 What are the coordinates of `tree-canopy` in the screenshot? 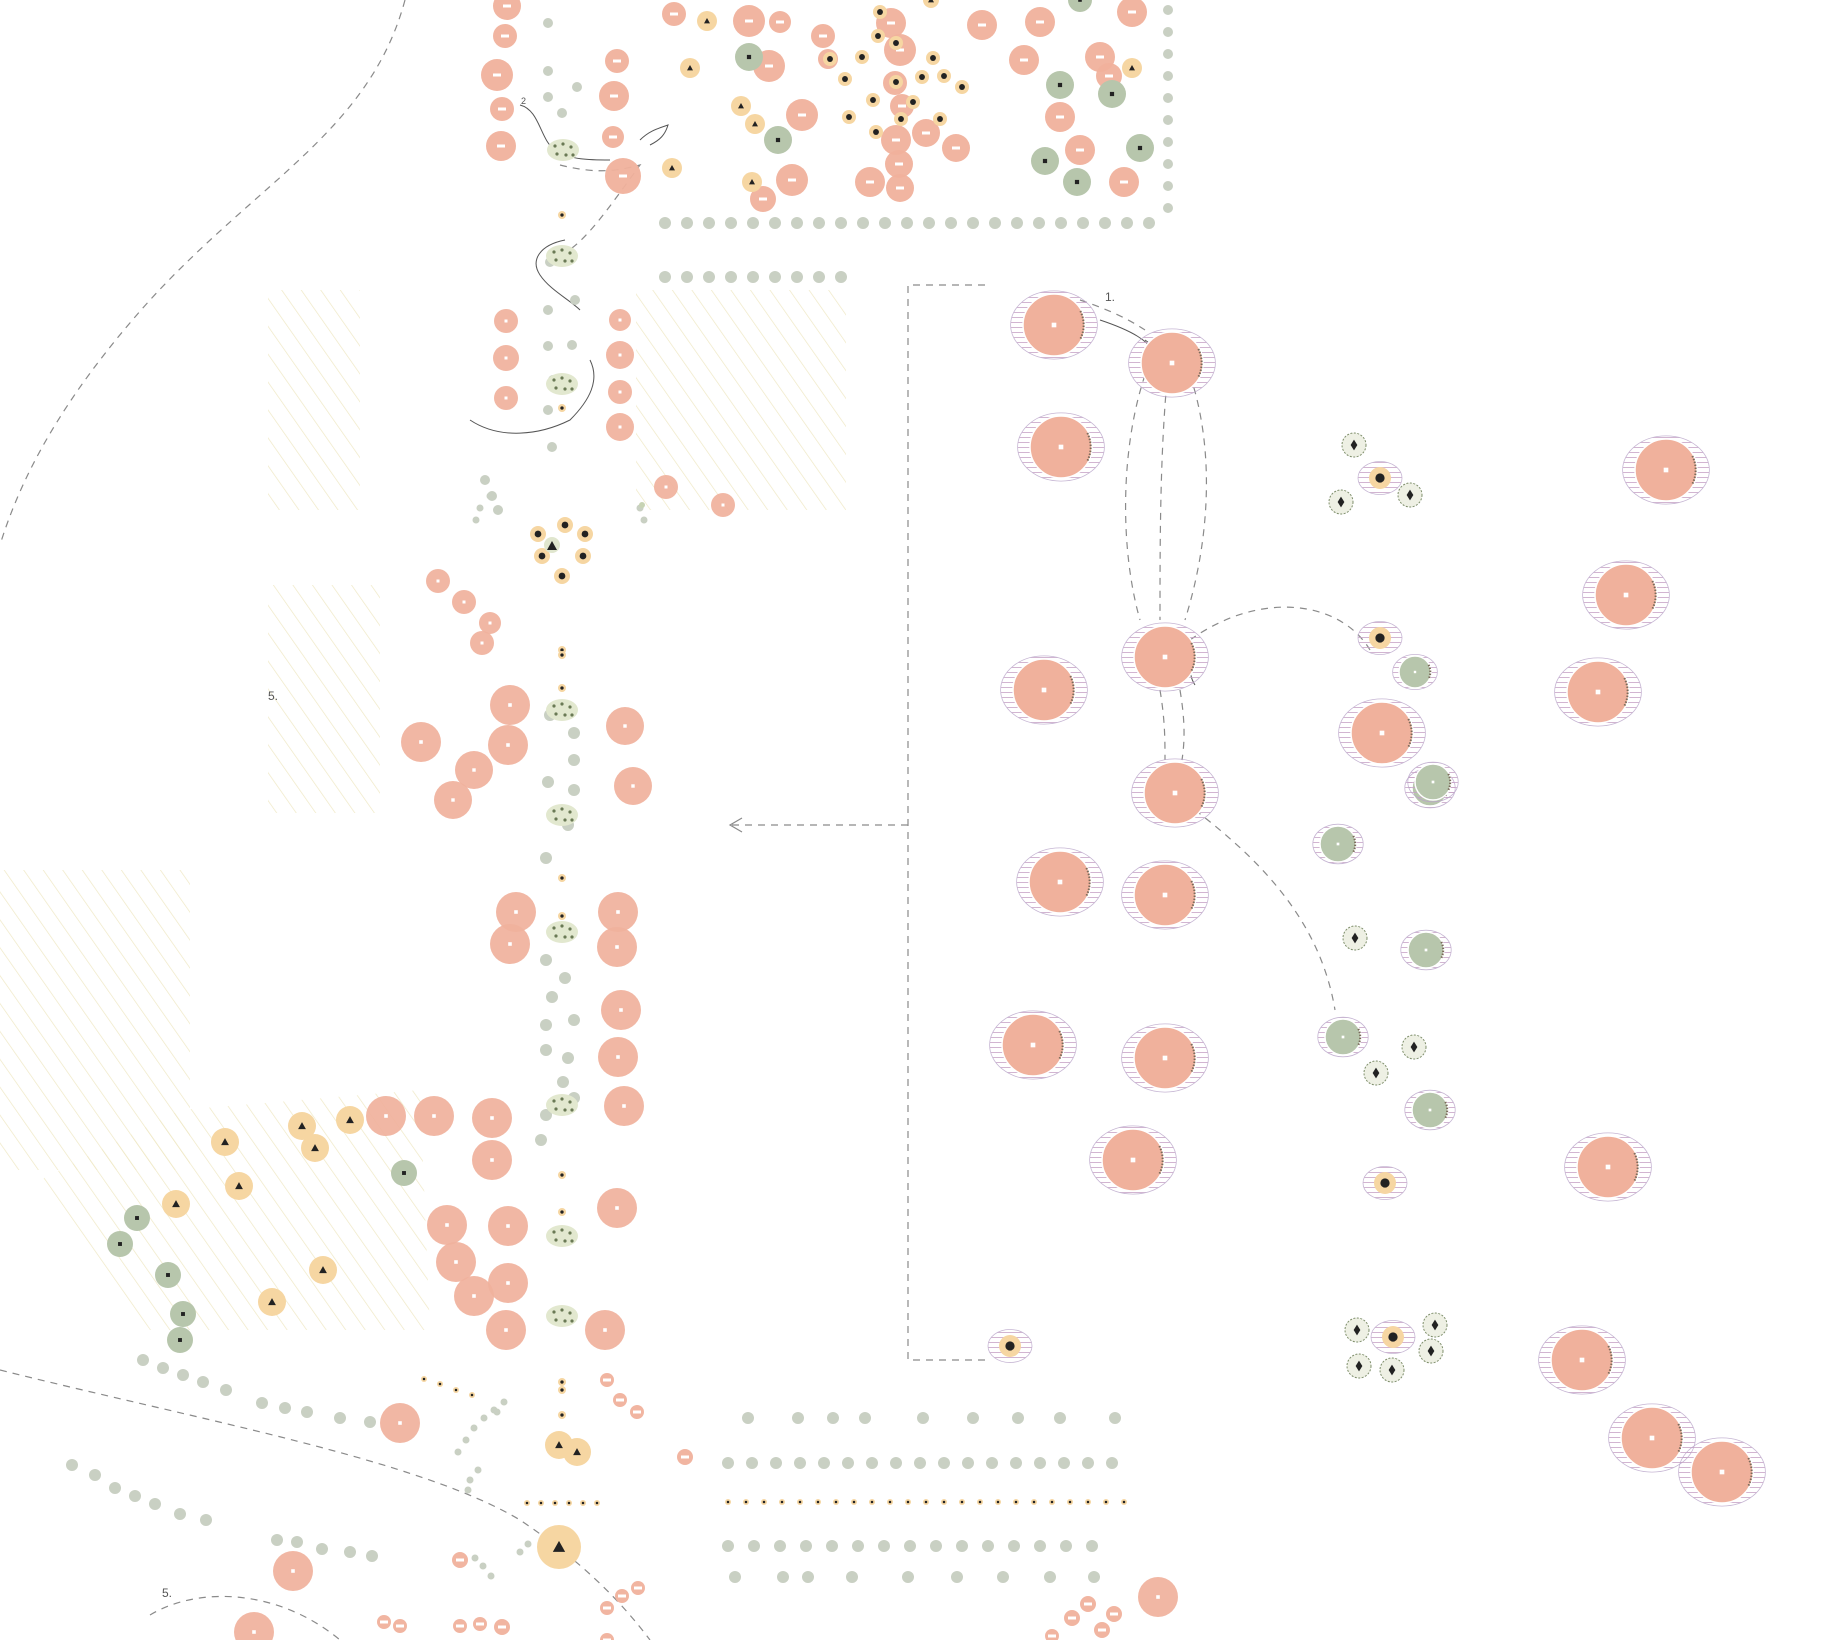 It's located at (607, 1636).